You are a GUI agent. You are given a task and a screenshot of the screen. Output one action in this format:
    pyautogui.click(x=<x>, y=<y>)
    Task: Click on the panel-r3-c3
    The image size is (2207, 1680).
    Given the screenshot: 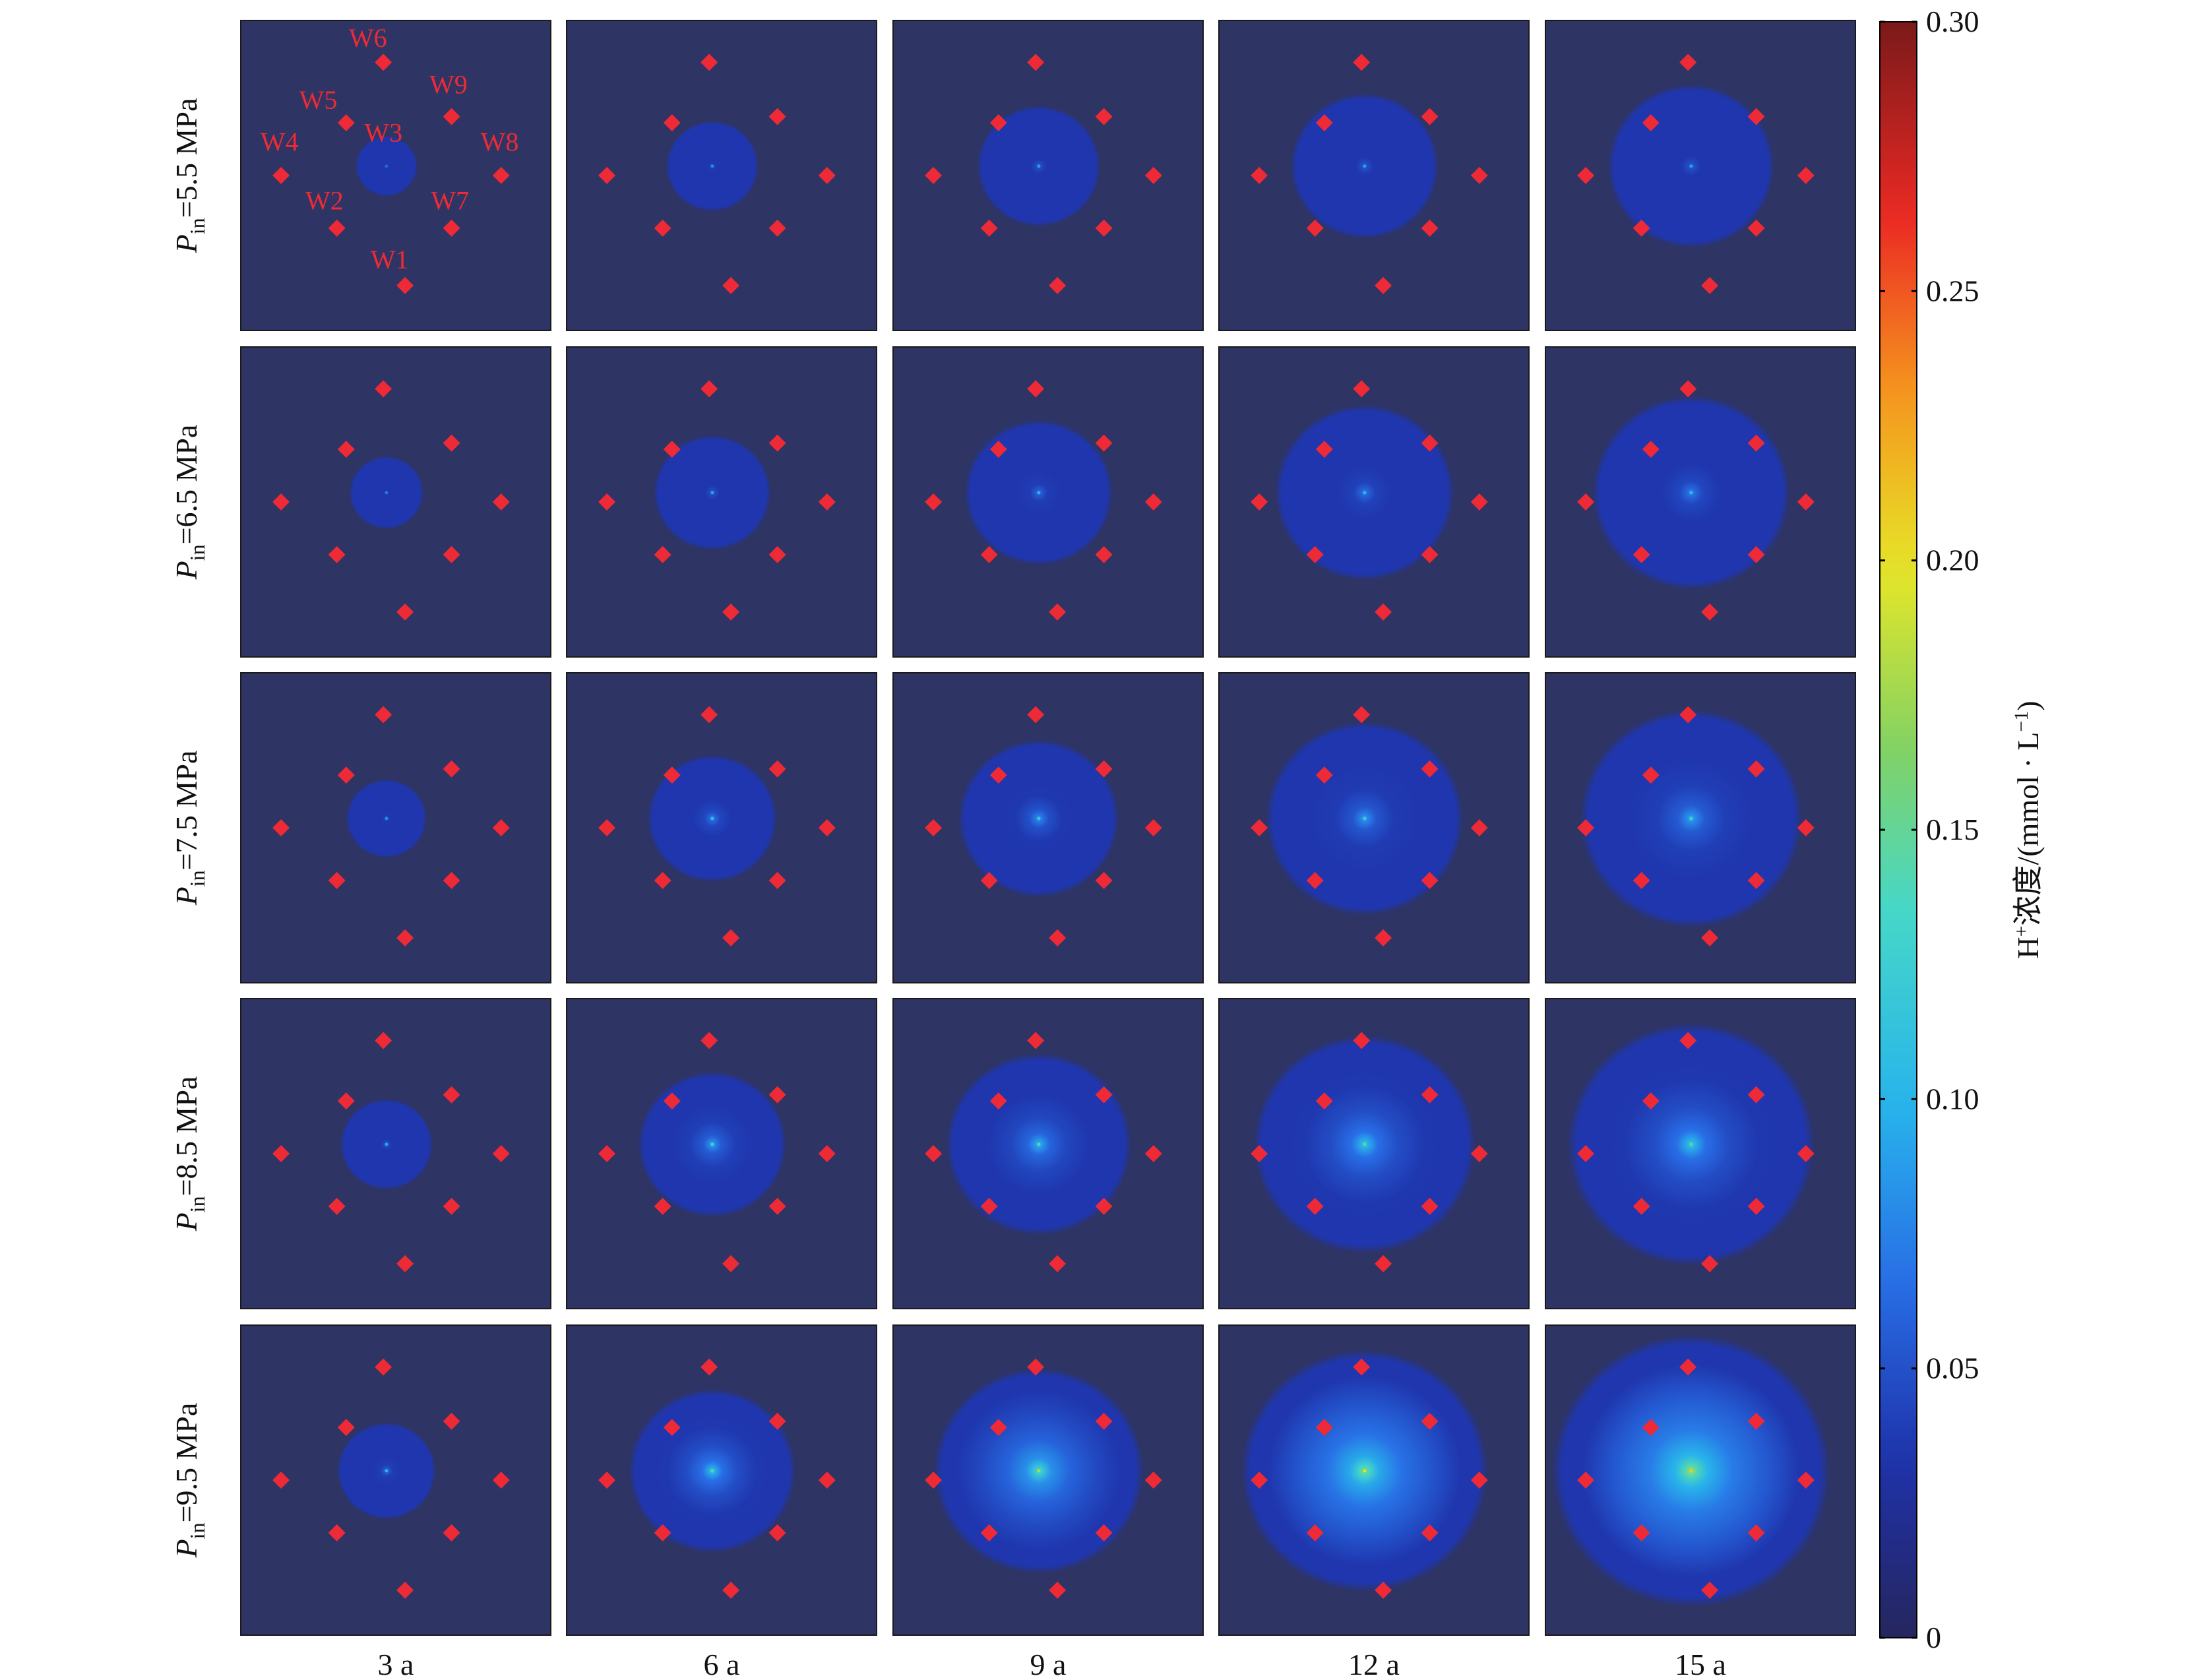 What is the action you would take?
    pyautogui.click(x=1048, y=827)
    